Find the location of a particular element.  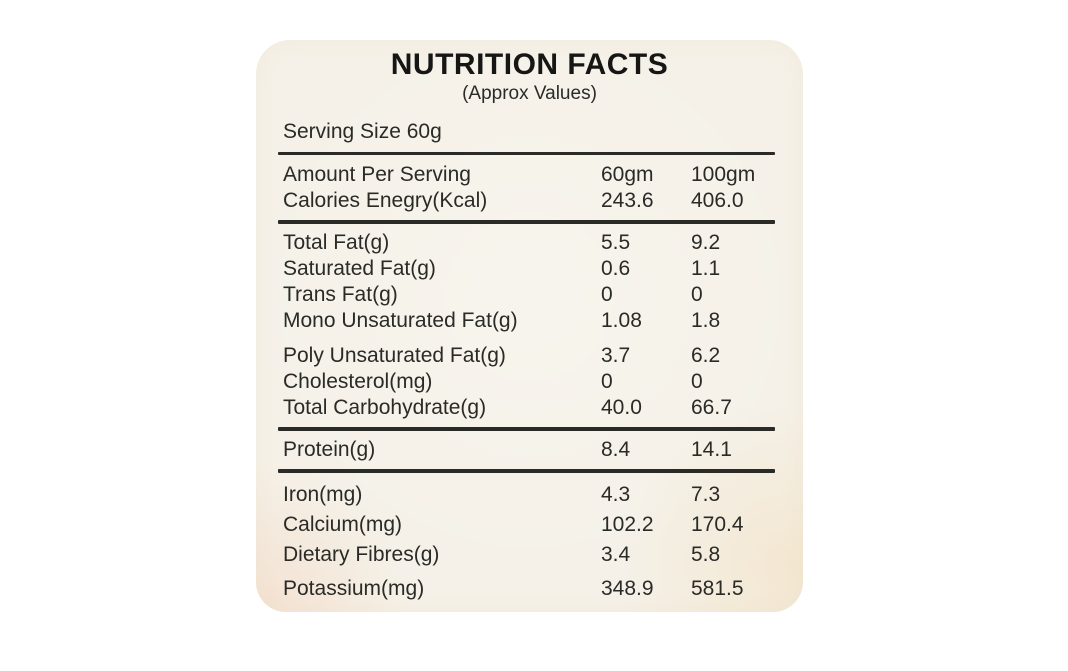

nutrient-name: Protein(g) is located at coordinates (329, 449).